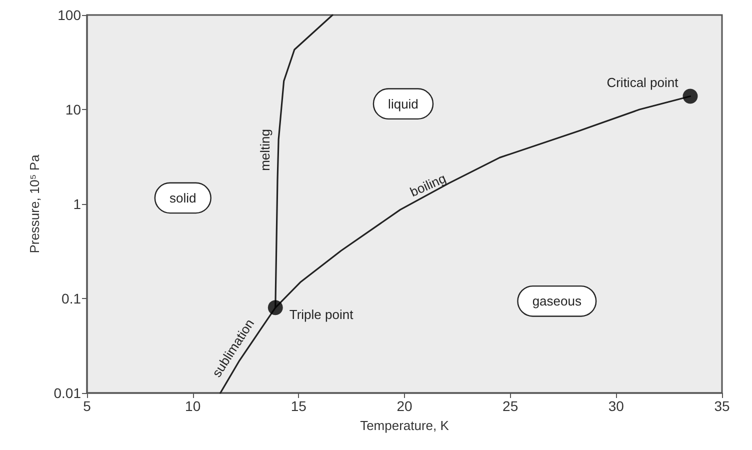  I want to click on y-tick-label: 0.01, so click(68, 393).